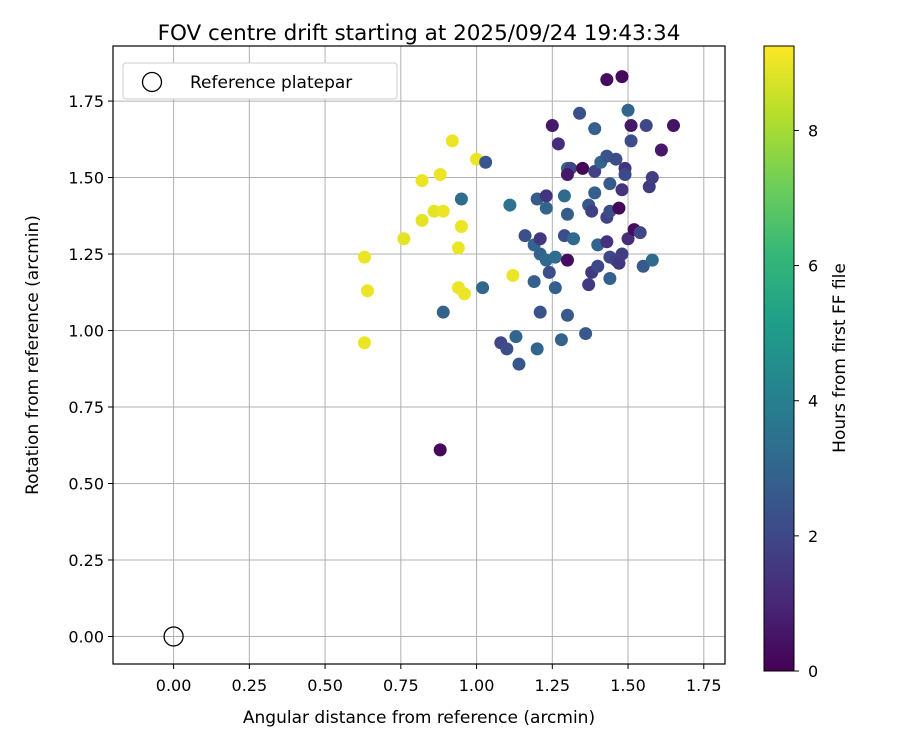  I want to click on colorbar-gradient, so click(779, 358).